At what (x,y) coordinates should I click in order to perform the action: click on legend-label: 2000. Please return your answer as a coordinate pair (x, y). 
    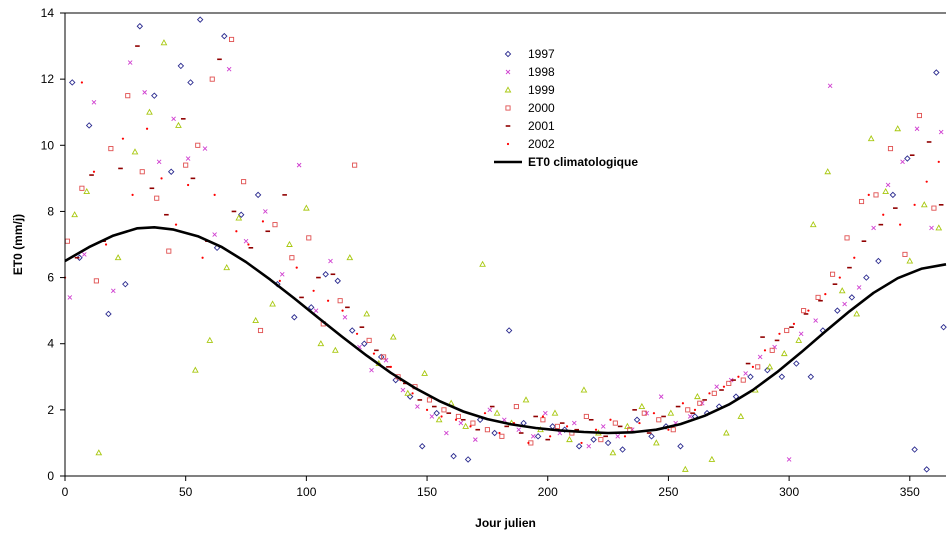
    Looking at the image, I should click on (541, 108).